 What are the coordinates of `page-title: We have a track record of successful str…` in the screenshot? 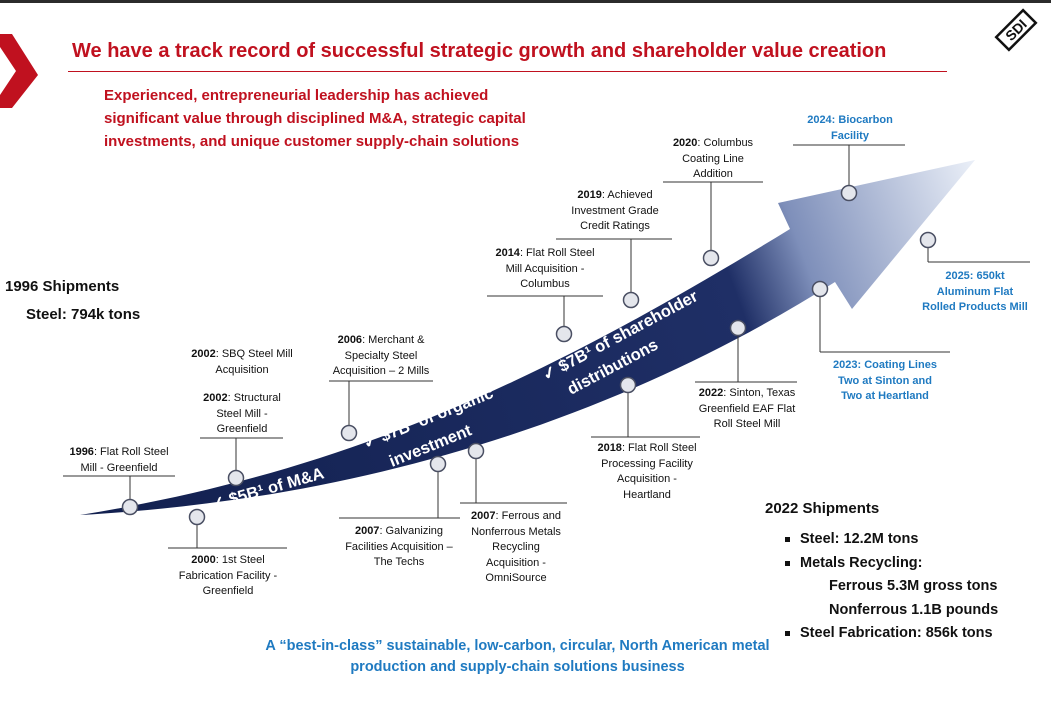 It's located at (479, 51).